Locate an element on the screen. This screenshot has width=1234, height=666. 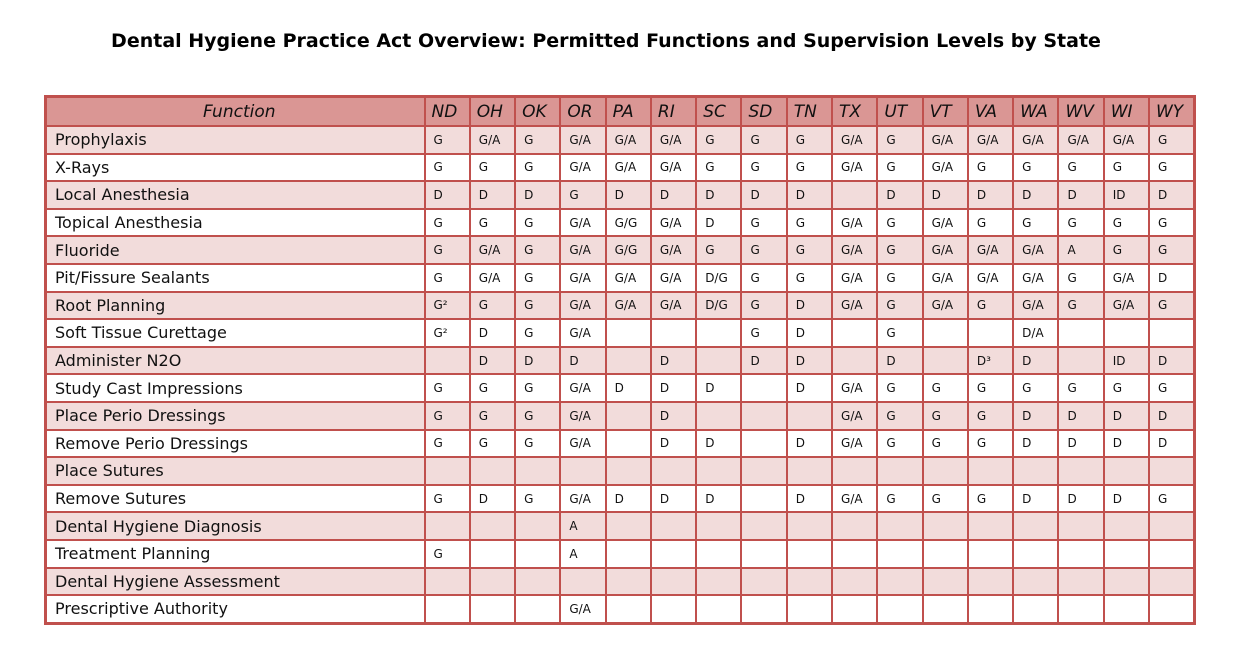
function-name: Pit/Fissure Sealants is located at coordinates (235, 277).